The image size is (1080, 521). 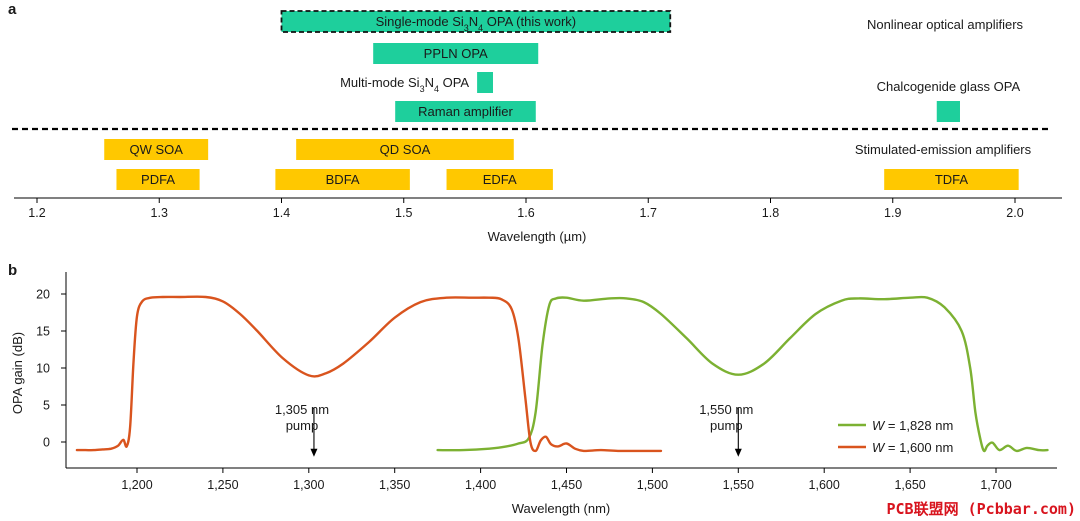 What do you see at coordinates (982, 509) in the screenshot?
I see `watermark: PCB联盟网 (Pcbbar.com)` at bounding box center [982, 509].